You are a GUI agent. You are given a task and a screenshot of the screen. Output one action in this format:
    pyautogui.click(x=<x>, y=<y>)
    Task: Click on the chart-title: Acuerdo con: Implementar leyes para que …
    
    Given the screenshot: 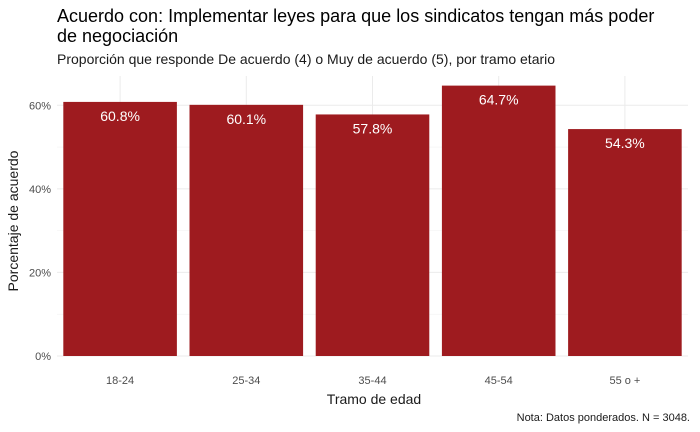 What is the action you would take?
    pyautogui.click(x=356, y=26)
    